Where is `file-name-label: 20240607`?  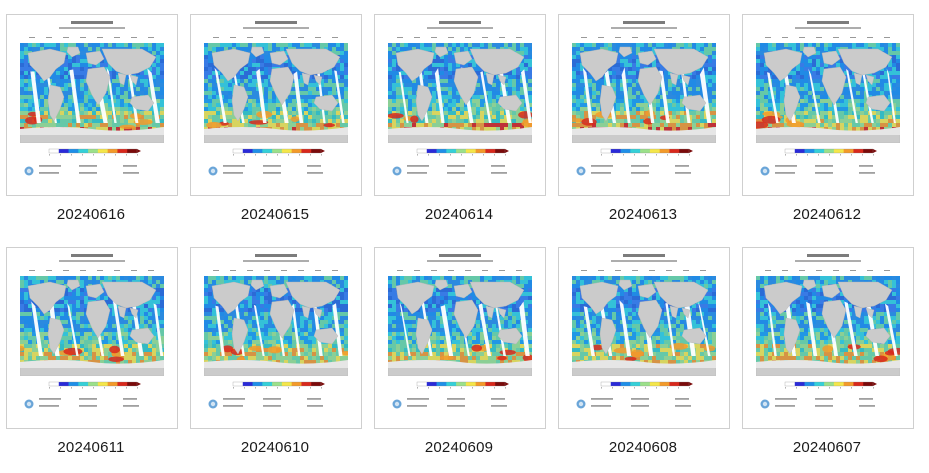 file-name-label: 20240607 is located at coordinates (827, 447).